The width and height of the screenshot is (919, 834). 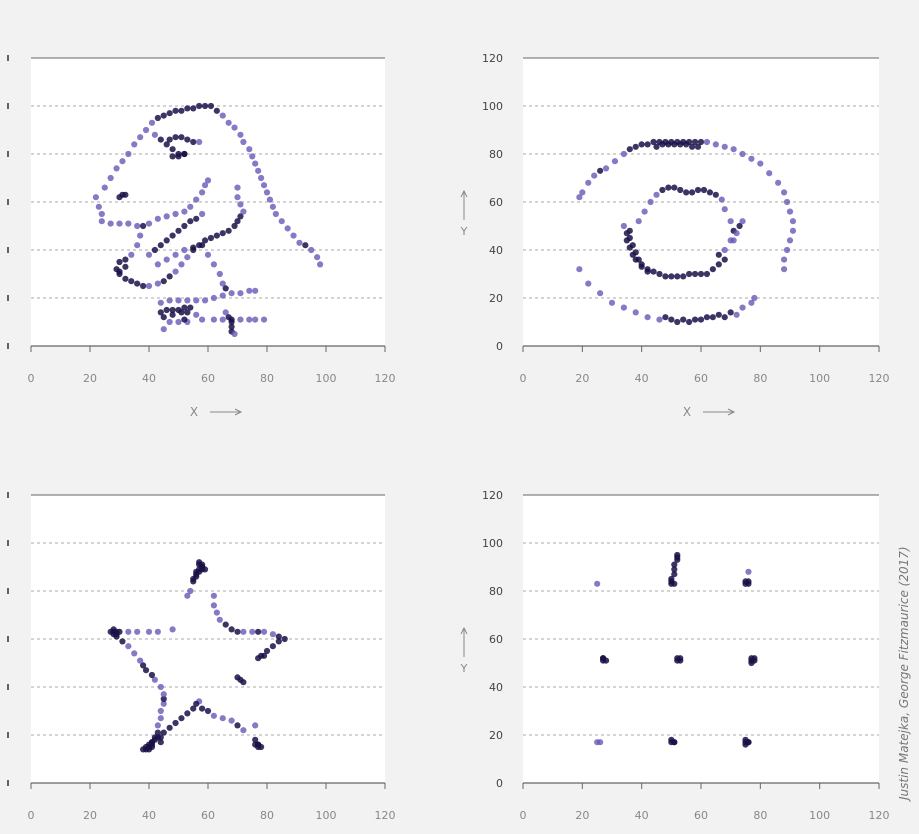 I want to click on x-tick-label: 100, so click(x=326, y=815).